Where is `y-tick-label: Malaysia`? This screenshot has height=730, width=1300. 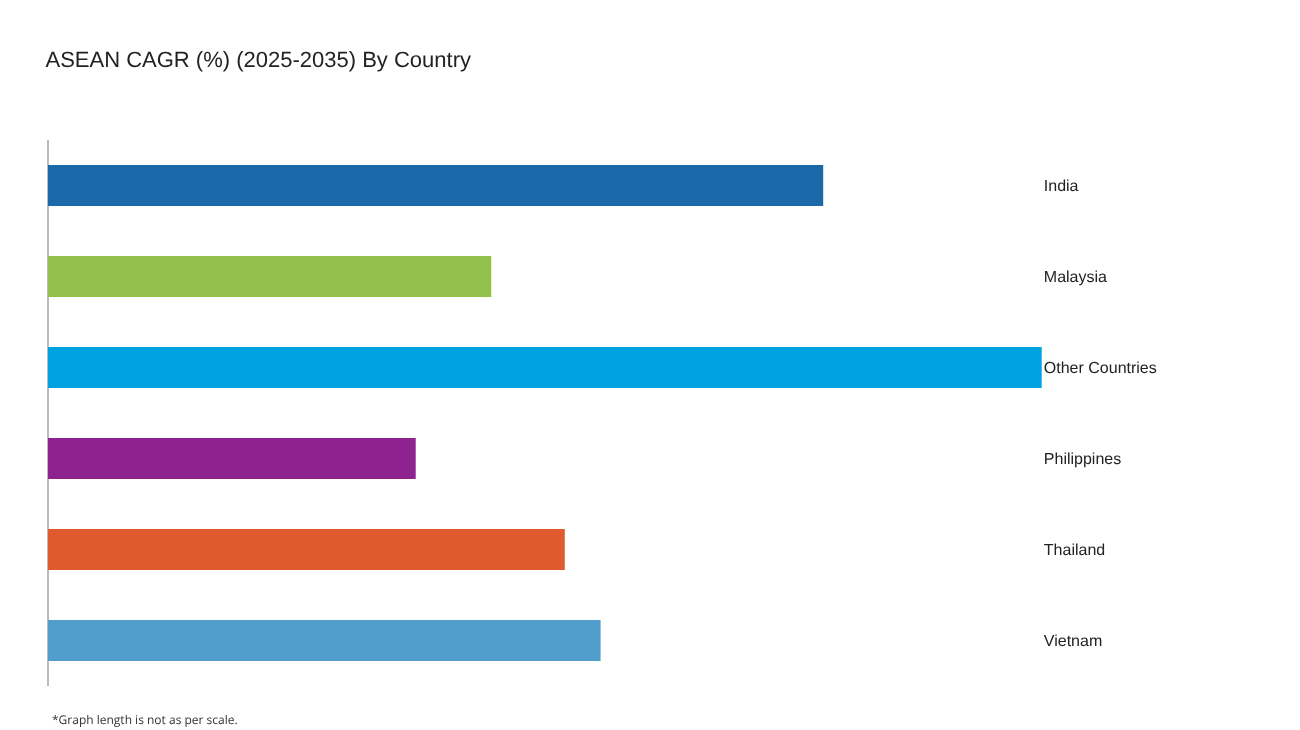 y-tick-label: Malaysia is located at coordinates (1076, 277).